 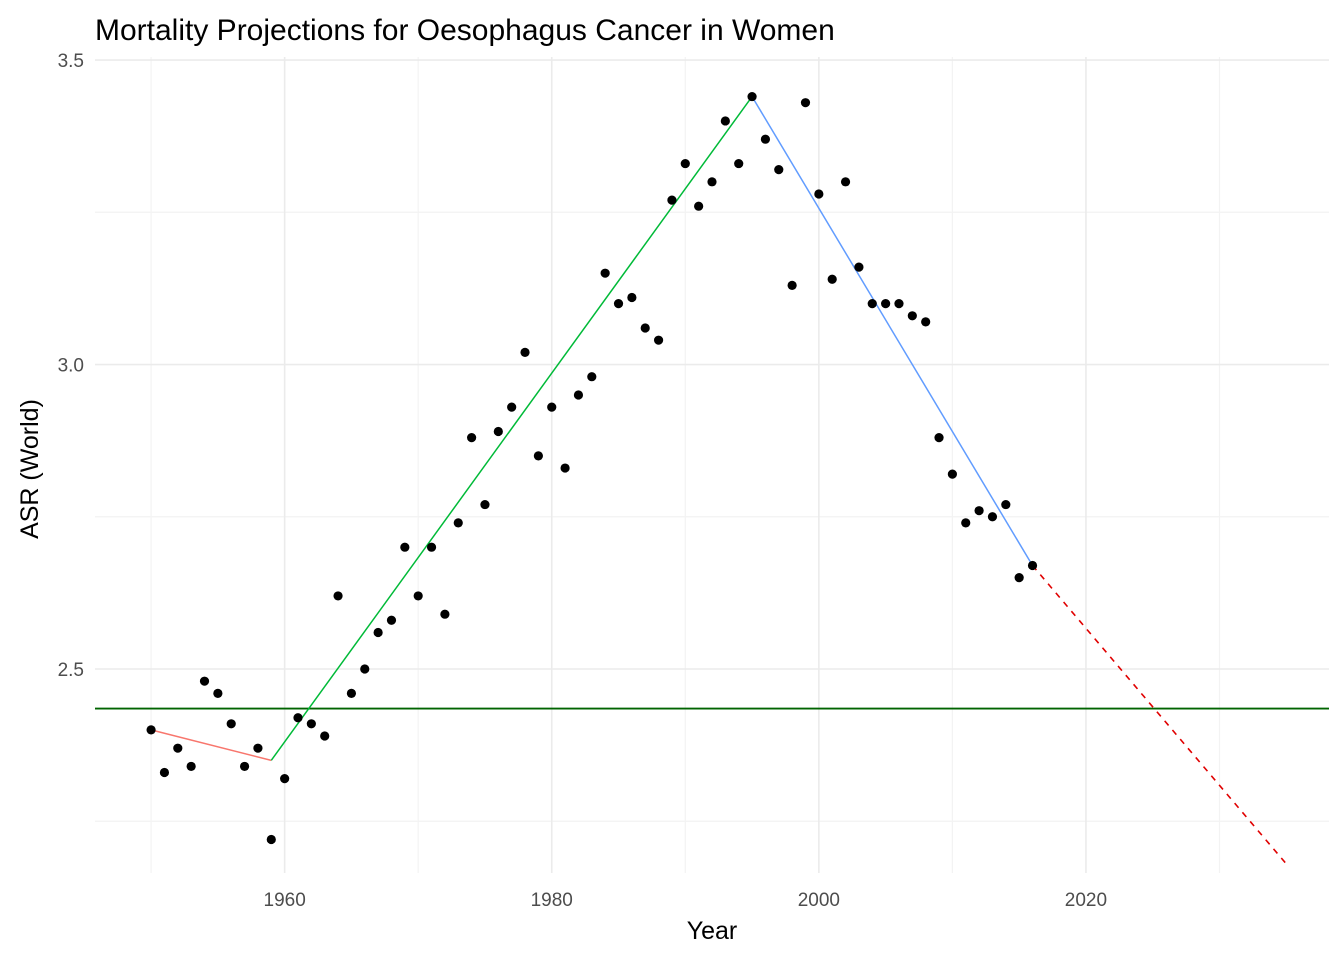 I want to click on x-tick-label: 2000, so click(x=819, y=900).